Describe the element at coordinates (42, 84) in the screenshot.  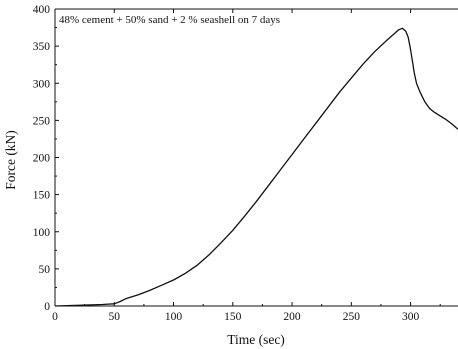
I see `y-tick-label: 300` at that location.